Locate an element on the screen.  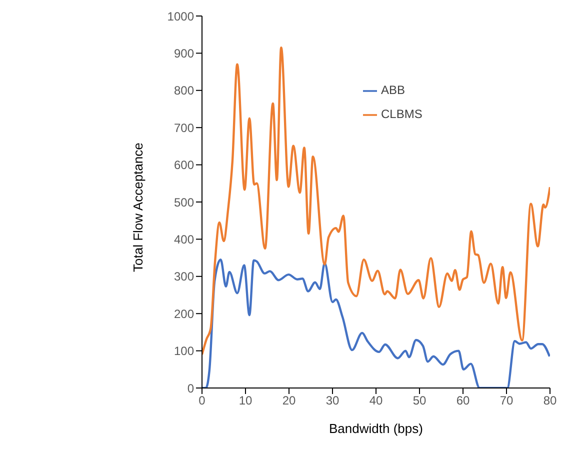
y-tick-label: 1000 is located at coordinates (180, 16).